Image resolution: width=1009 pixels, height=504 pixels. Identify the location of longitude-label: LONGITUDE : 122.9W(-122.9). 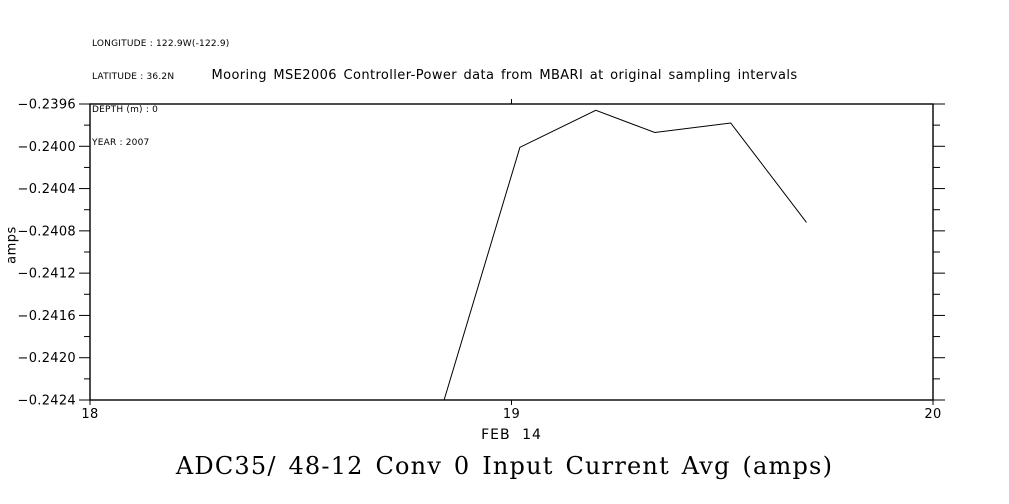
(161, 44).